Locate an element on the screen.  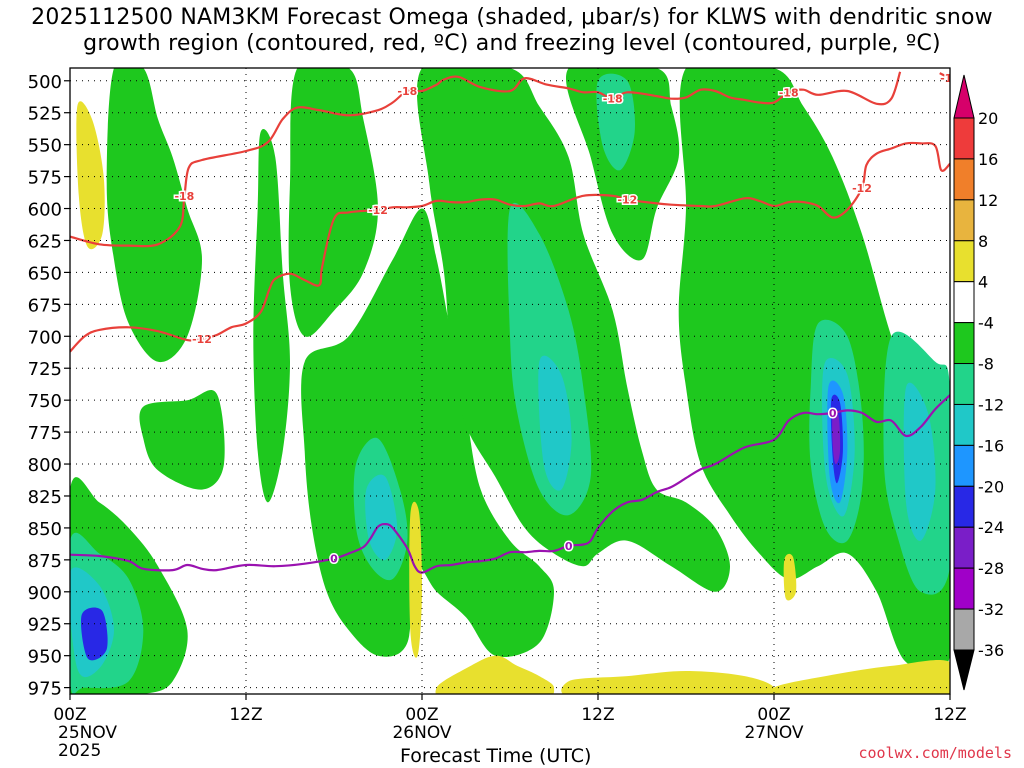
x-tick-label-0-1: 25NOV is located at coordinates (87, 733).